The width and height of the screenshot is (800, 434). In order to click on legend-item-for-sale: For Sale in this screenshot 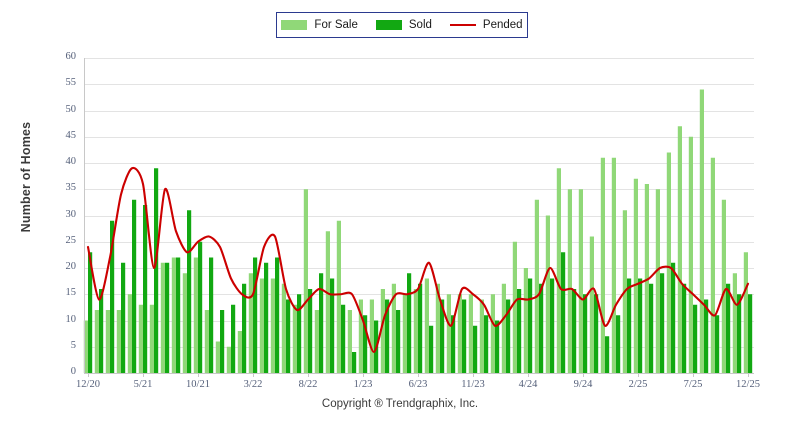, I will do `click(319, 25)`.